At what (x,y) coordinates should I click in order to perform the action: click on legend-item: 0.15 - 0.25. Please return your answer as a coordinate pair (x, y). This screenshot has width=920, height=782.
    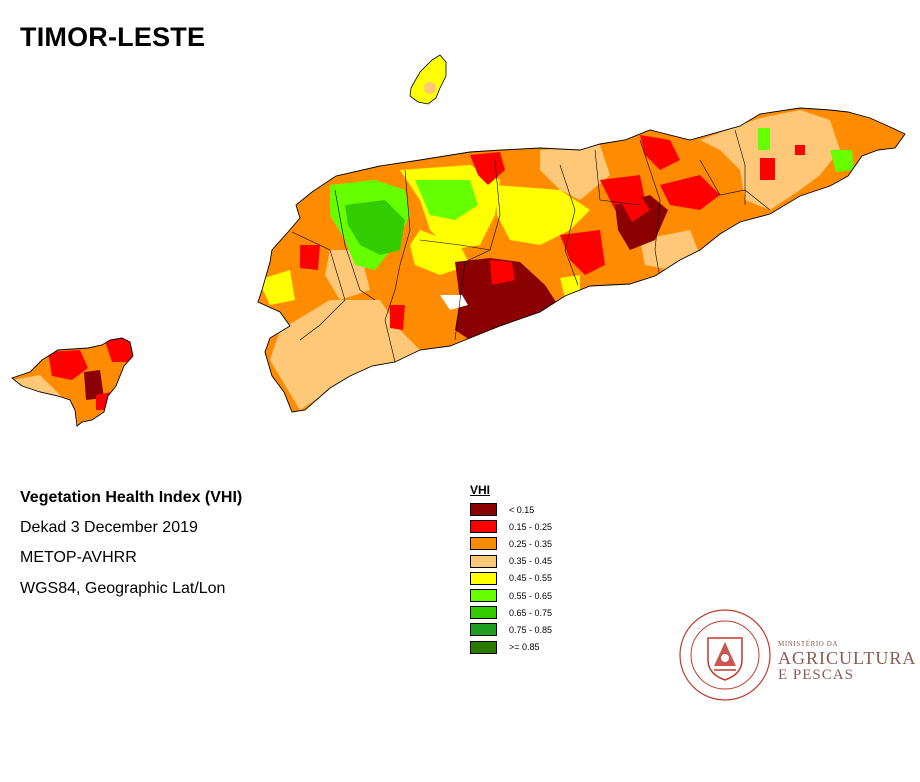
    Looking at the image, I should click on (511, 526).